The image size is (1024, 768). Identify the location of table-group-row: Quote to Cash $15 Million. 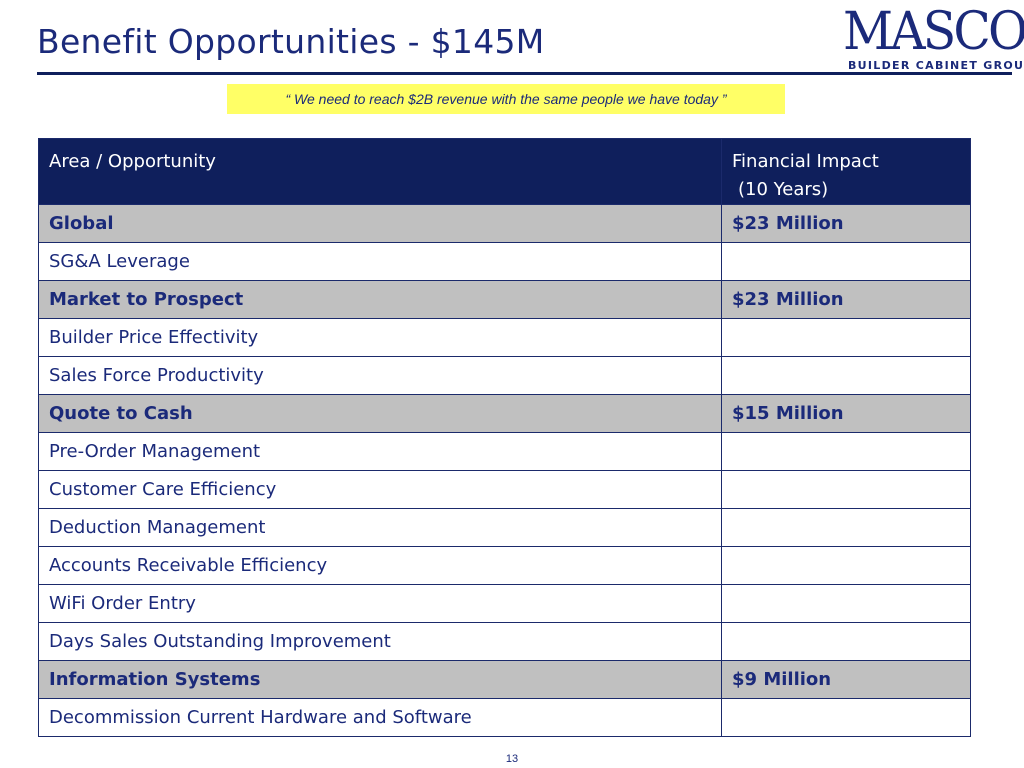
(504, 413).